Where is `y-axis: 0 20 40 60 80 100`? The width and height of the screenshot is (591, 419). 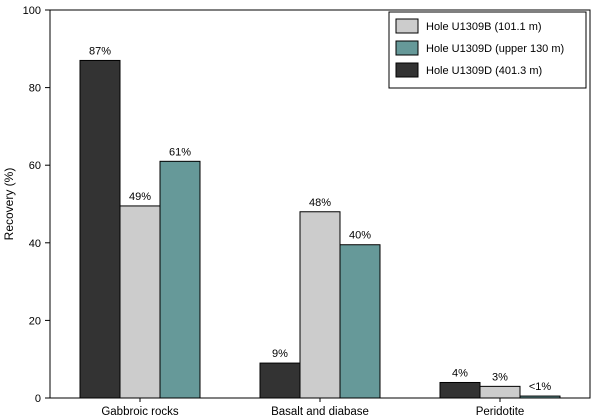
y-axis: 0 20 40 60 80 100 is located at coordinates (36, 205).